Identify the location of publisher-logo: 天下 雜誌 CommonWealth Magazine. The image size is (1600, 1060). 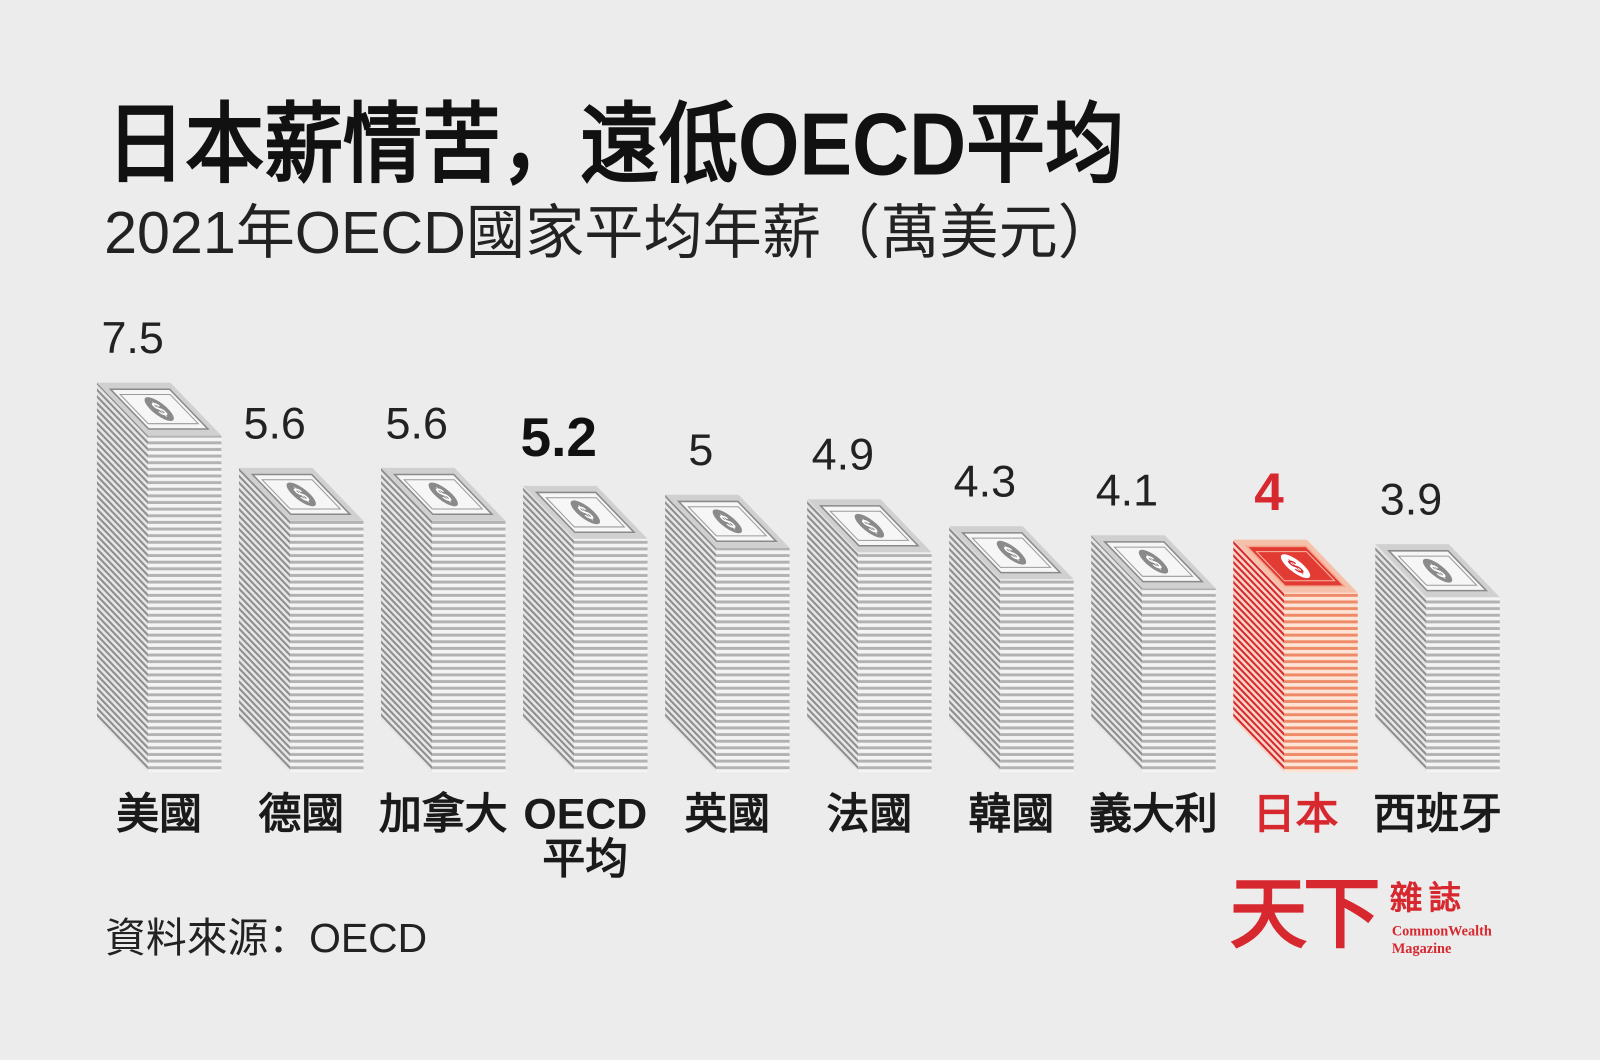
(1372, 920).